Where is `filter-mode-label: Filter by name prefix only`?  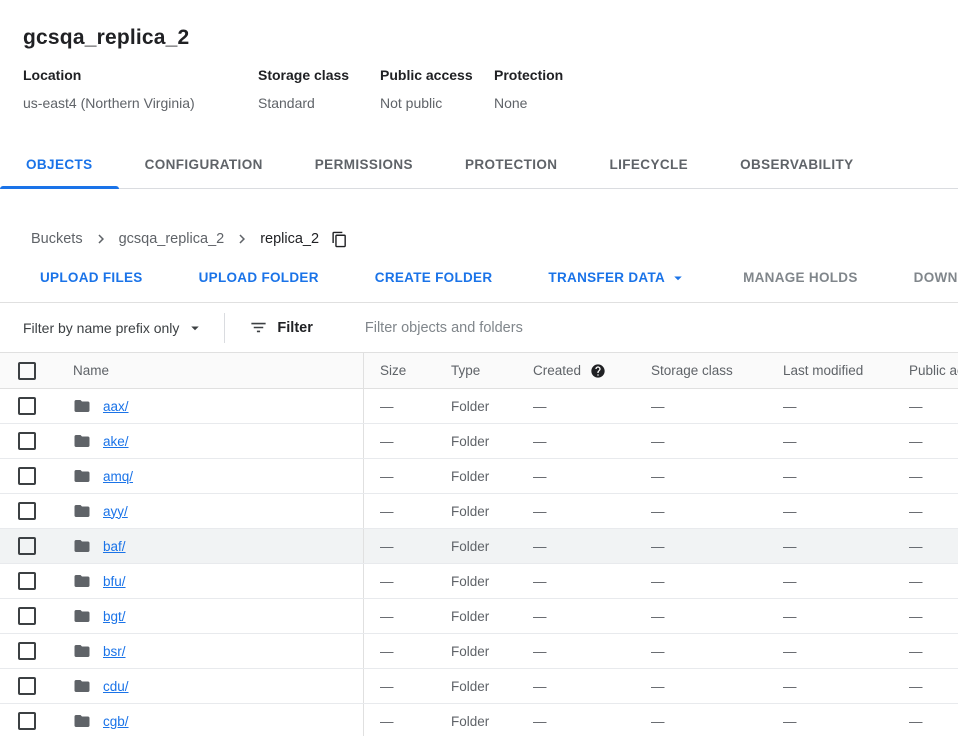
filter-mode-label: Filter by name prefix only is located at coordinates (101, 327).